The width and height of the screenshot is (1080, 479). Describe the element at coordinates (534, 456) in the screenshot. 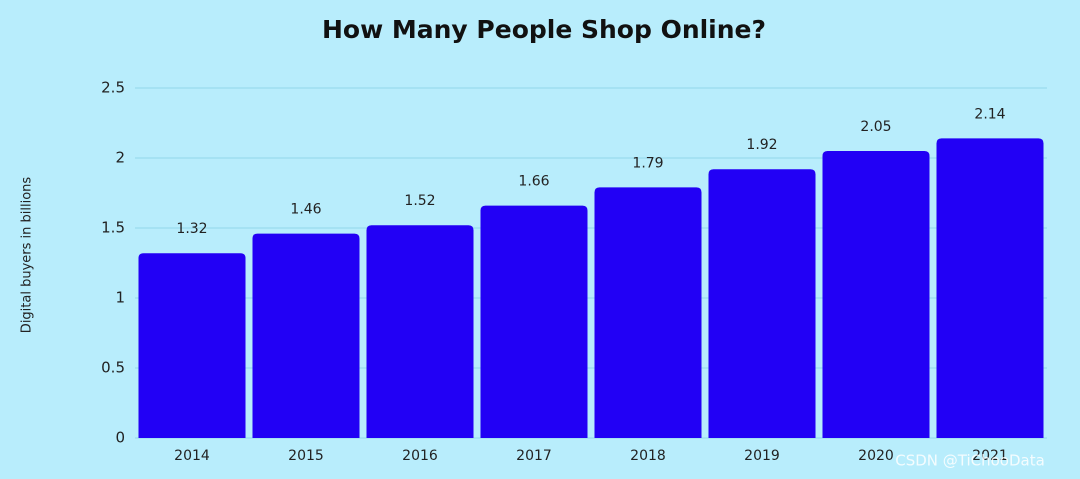

I see `x-tick-label: 2017` at that location.